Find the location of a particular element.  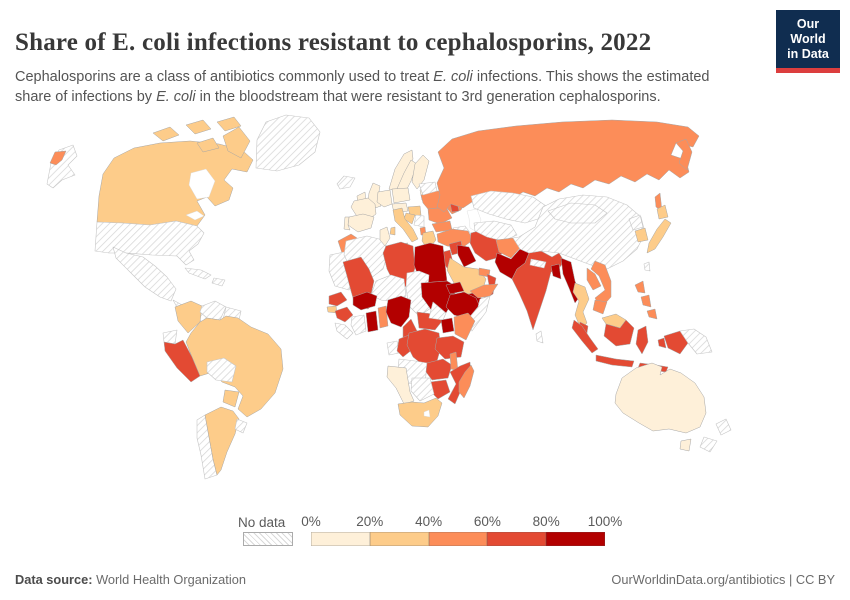

country-laos is located at coordinates (594, 279).